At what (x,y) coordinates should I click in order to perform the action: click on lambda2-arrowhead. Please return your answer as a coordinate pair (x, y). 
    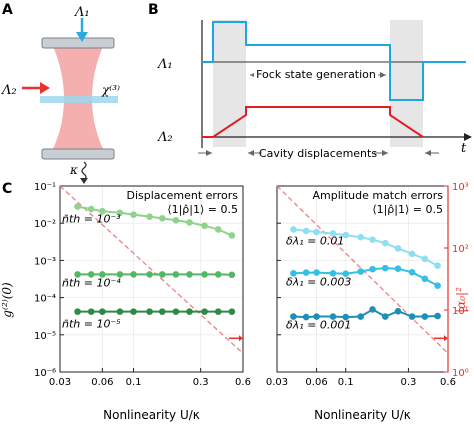
    Looking at the image, I should click on (45, 88).